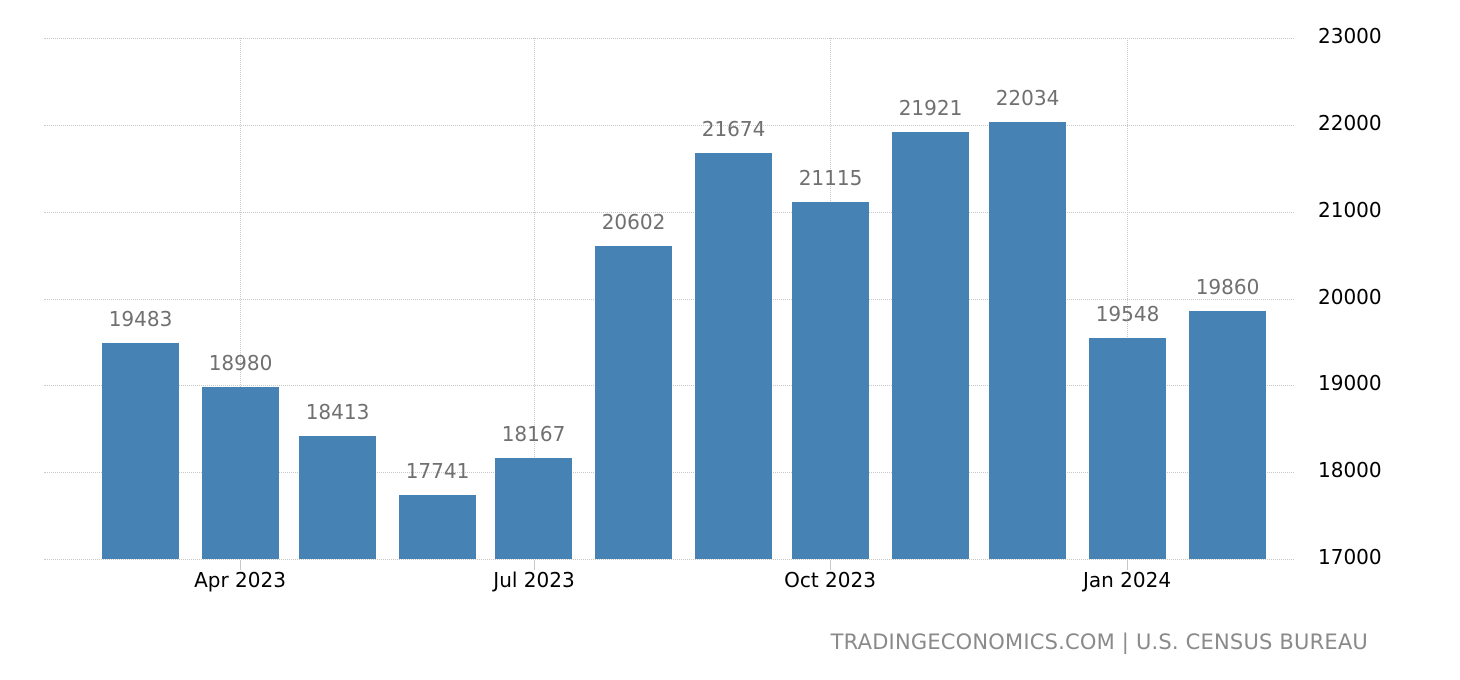 This screenshot has width=1460, height=680. I want to click on x-tick-label: Jul 2023, so click(534, 580).